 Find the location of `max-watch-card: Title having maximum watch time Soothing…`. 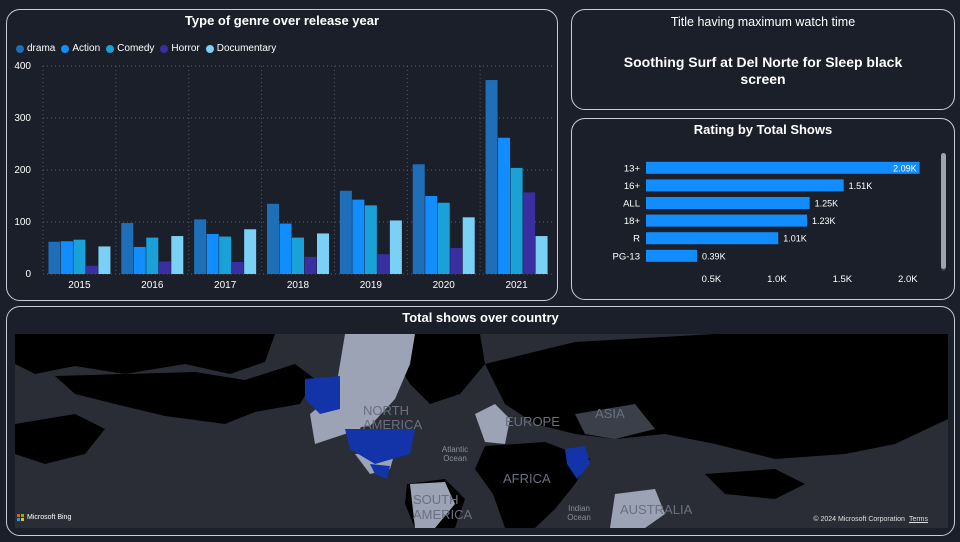

max-watch-card: Title having maximum watch time Soothing… is located at coordinates (763, 59).